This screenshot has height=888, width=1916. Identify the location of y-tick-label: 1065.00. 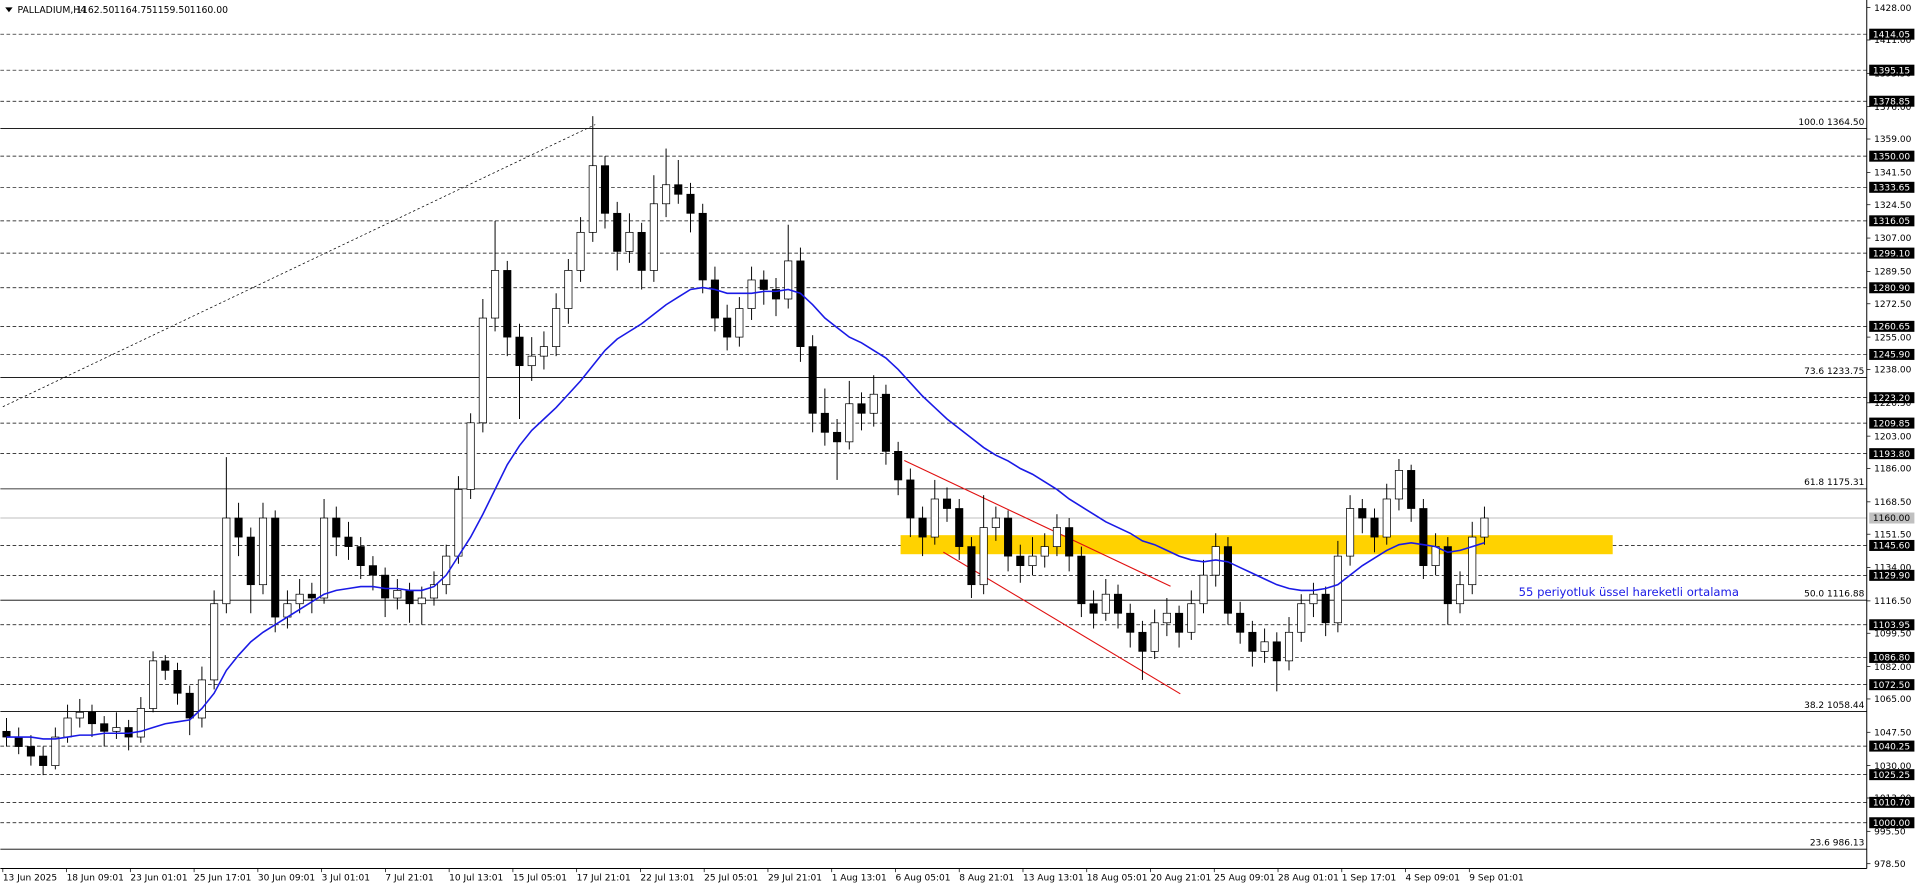
(1893, 700).